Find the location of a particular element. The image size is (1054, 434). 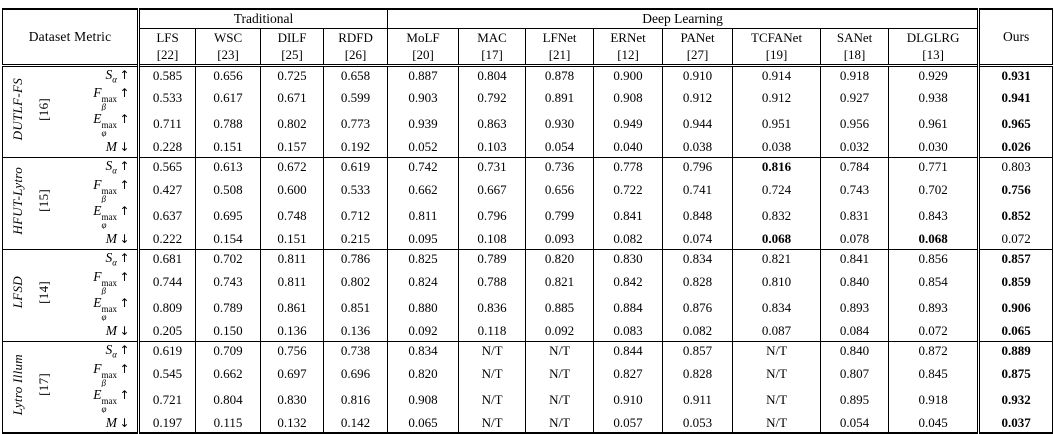

value-cell: 0.743 is located at coordinates (854, 190).